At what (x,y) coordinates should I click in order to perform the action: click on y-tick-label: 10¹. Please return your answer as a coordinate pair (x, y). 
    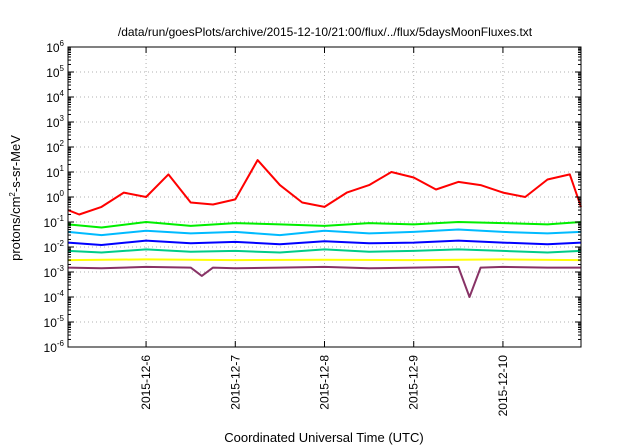
    Looking at the image, I should click on (55, 172).